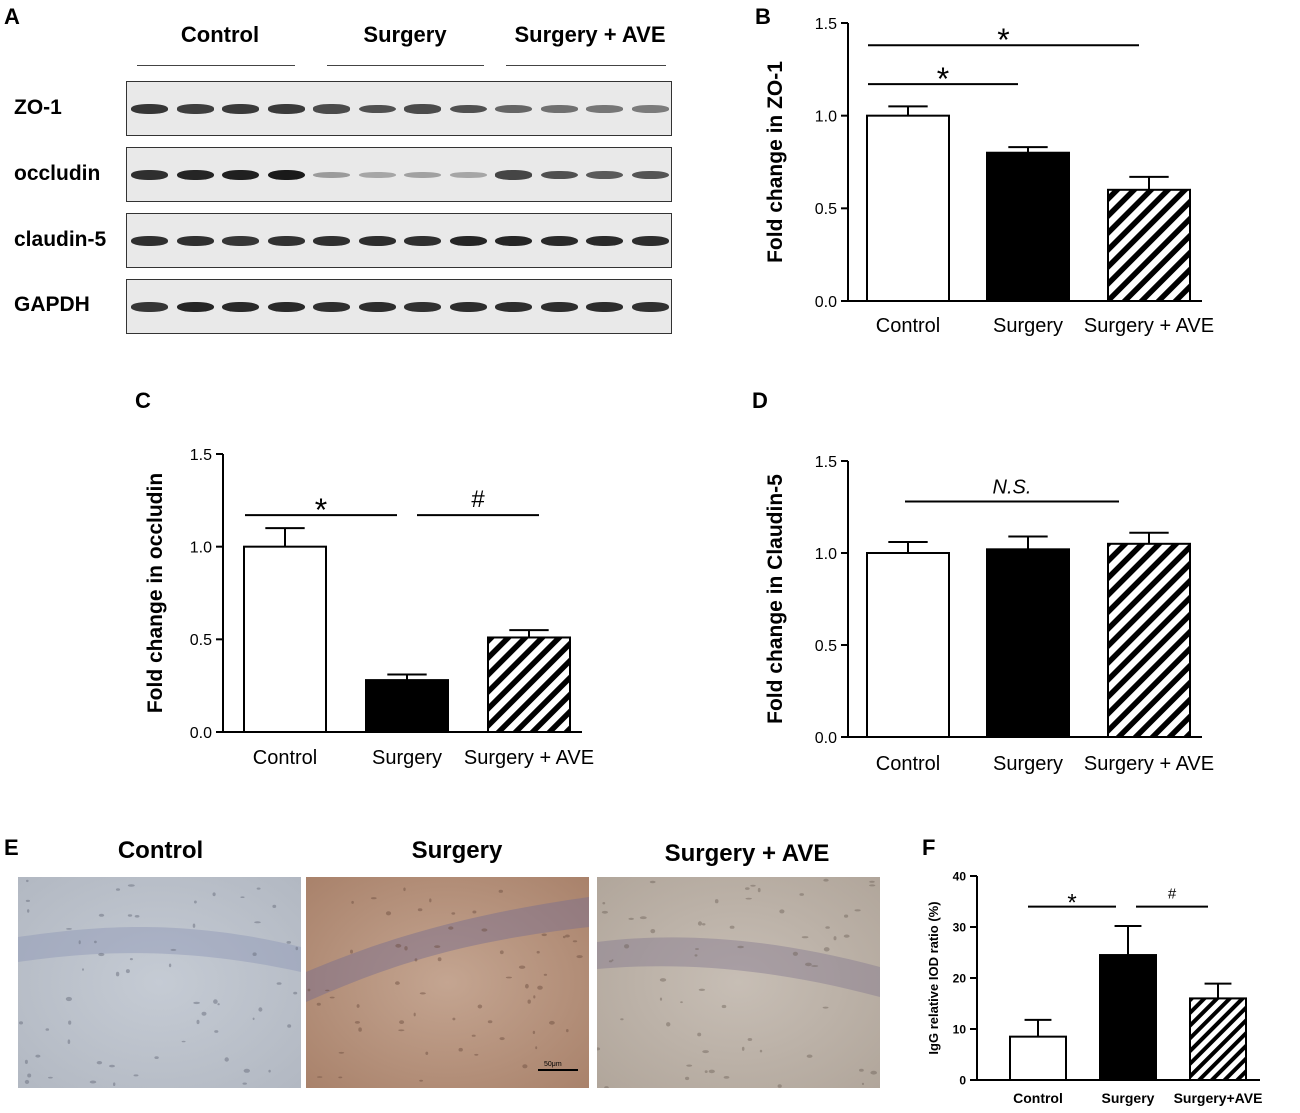  What do you see at coordinates (201, 547) in the screenshot?
I see `y-tick-label: 1.0` at bounding box center [201, 547].